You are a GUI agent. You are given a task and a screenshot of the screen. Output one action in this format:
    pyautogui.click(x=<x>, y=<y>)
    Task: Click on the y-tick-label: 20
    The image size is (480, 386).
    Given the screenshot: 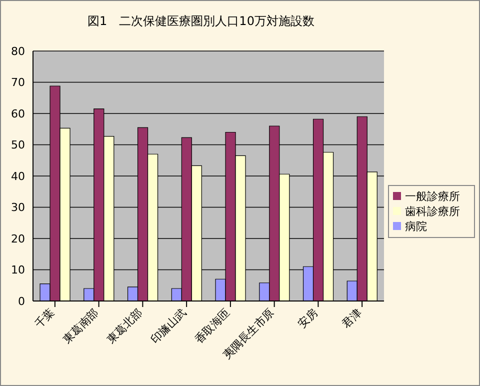 What is the action you would take?
    pyautogui.click(x=18, y=239)
    